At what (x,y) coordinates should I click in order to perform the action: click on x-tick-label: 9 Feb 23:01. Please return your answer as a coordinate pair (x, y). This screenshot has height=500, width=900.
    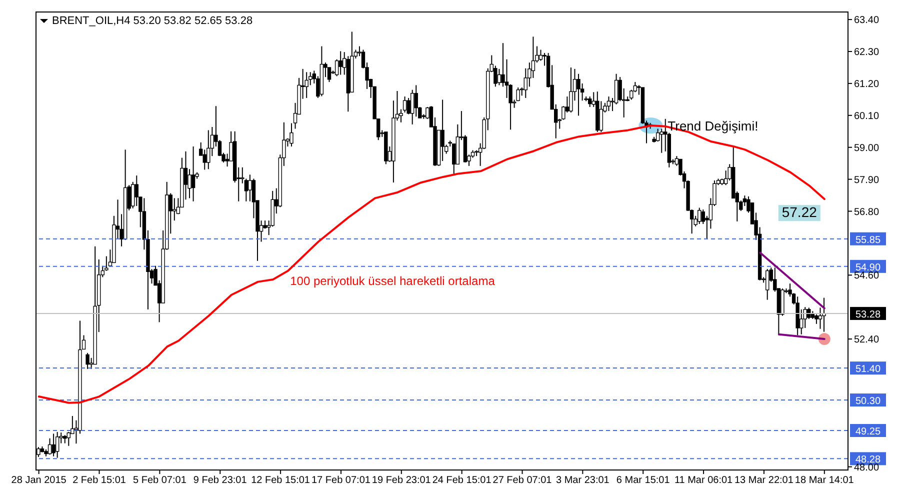
    Looking at the image, I should click on (220, 480).